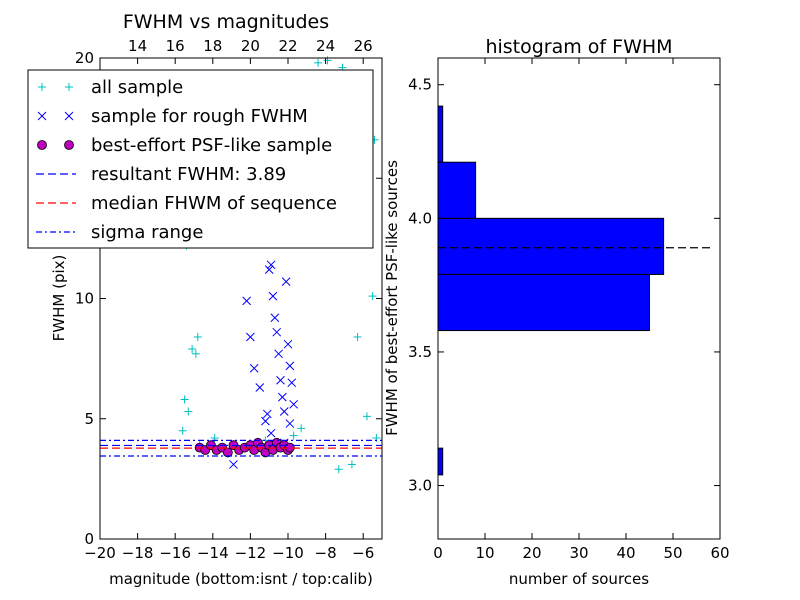 This screenshot has width=800, height=600. I want to click on histogram-y-label: FWHM of best-effort PSF-like sources, so click(392, 298).